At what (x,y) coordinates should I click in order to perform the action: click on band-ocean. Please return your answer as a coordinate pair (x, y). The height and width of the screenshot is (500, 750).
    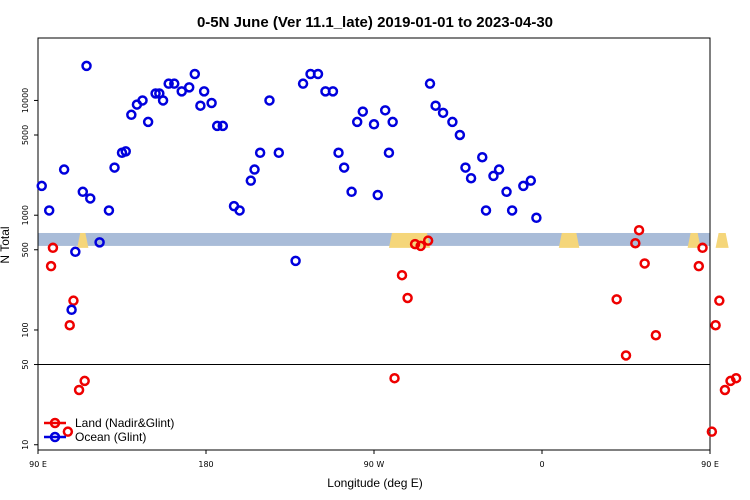
    Looking at the image, I should click on (374, 239).